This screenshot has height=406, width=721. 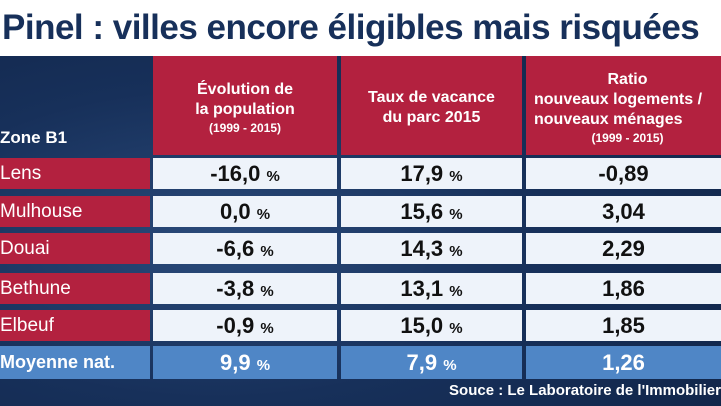 What do you see at coordinates (585, 390) in the screenshot?
I see `source-credit: Souce : Le Laboratoire de l'Immobilier` at bounding box center [585, 390].